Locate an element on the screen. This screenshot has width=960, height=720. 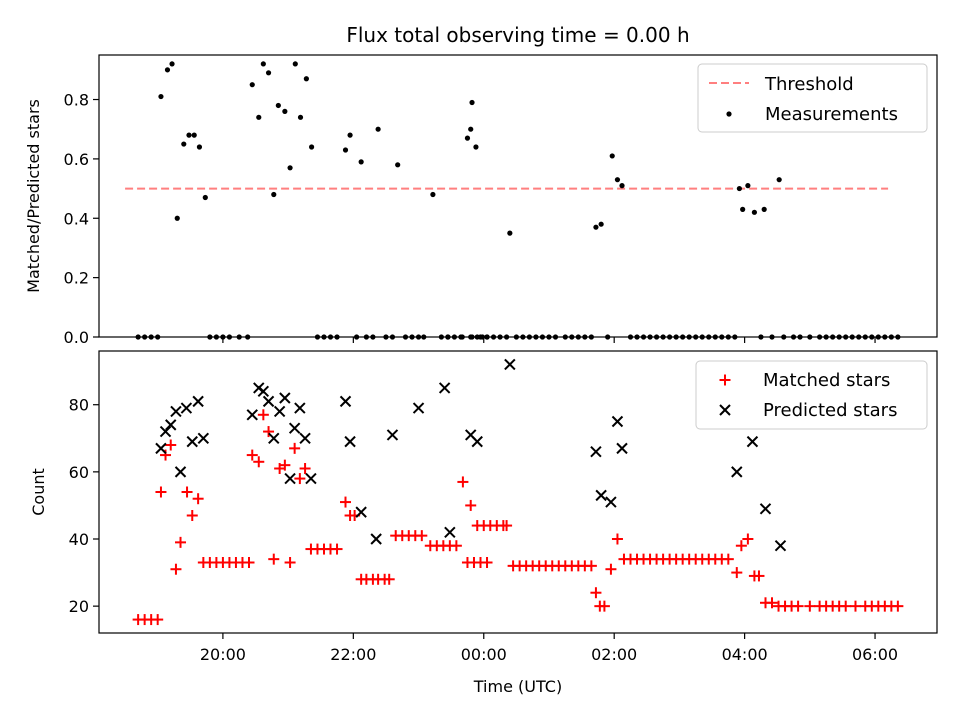
legend-predicted-marker is located at coordinates (725, 410).